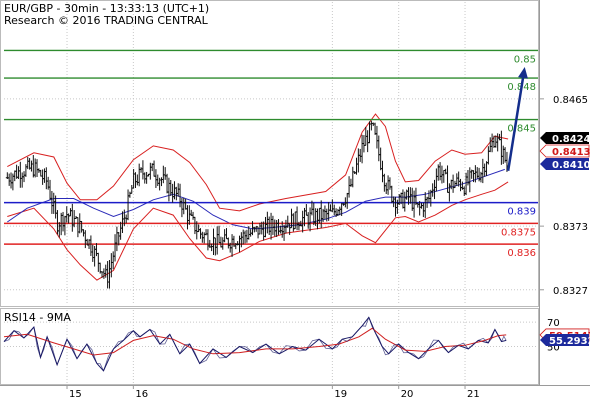 The image size is (590, 400). Describe the element at coordinates (521, 212) in the screenshot. I see `level-label: 0.839` at that location.